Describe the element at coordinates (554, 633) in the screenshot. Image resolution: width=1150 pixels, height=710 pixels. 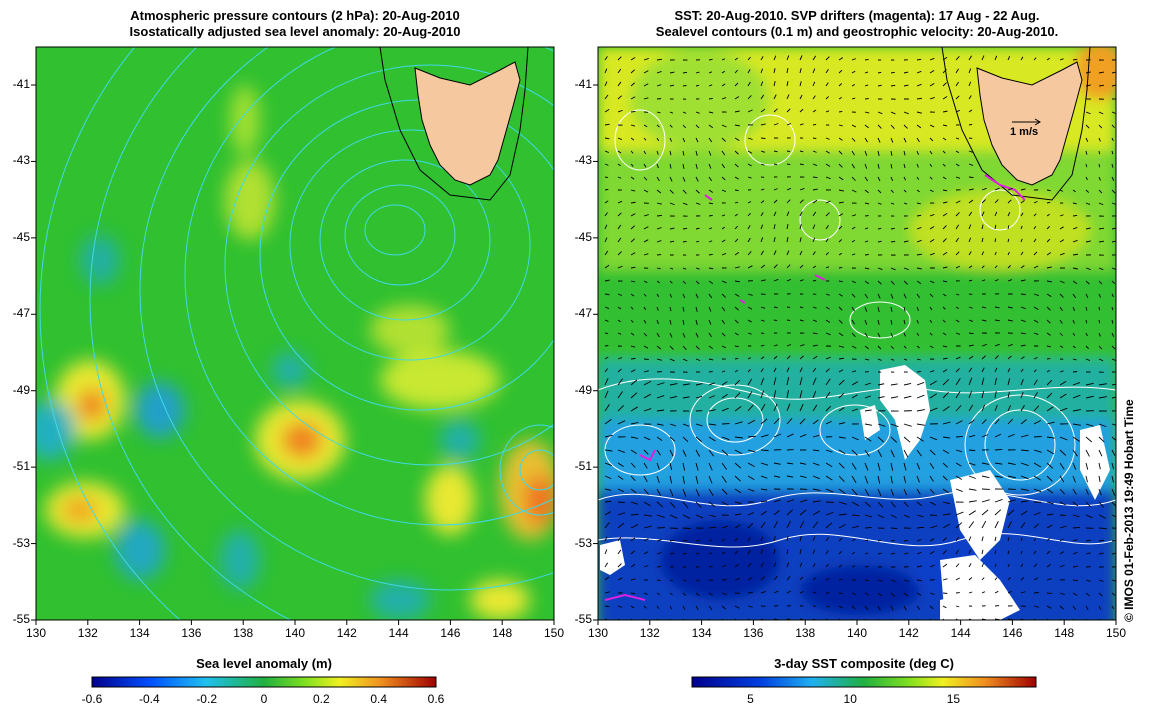
I see `left-x-tick-10: 150` at that location.